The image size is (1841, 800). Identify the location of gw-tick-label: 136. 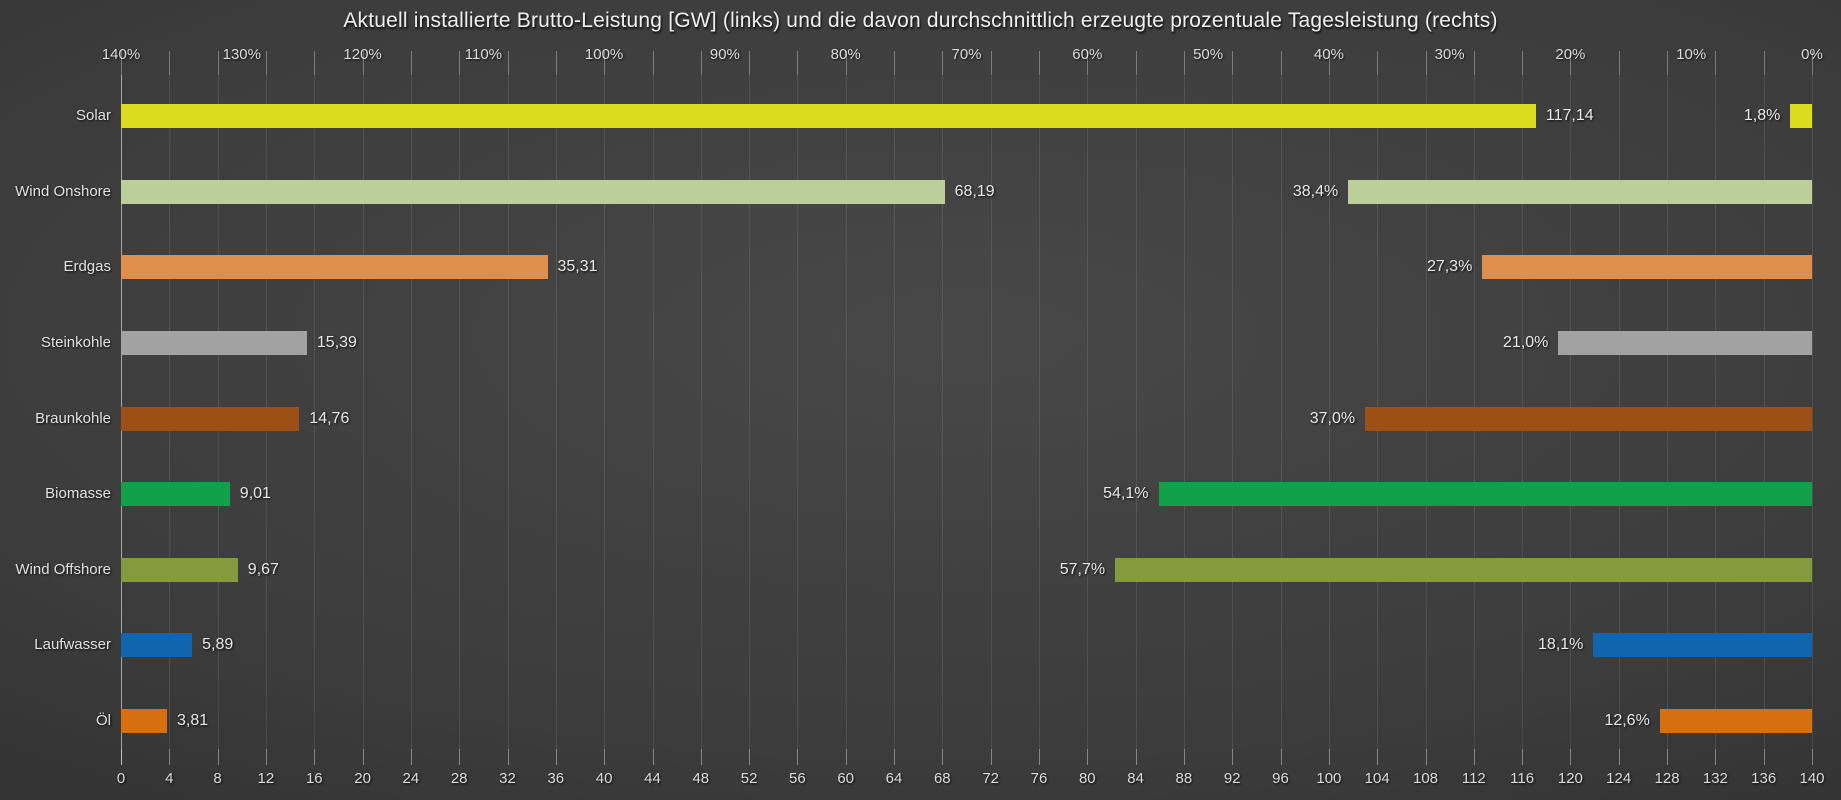
(1764, 778).